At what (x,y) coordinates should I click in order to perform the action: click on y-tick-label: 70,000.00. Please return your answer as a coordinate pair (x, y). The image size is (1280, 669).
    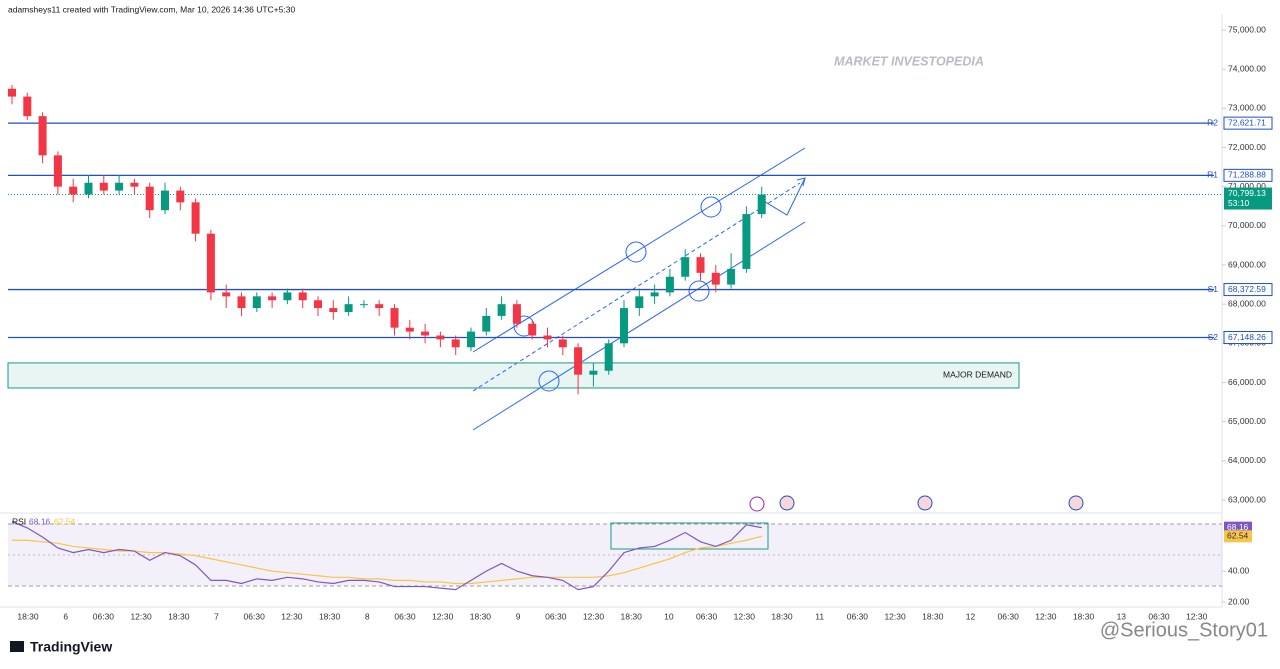
    Looking at the image, I should click on (1247, 225).